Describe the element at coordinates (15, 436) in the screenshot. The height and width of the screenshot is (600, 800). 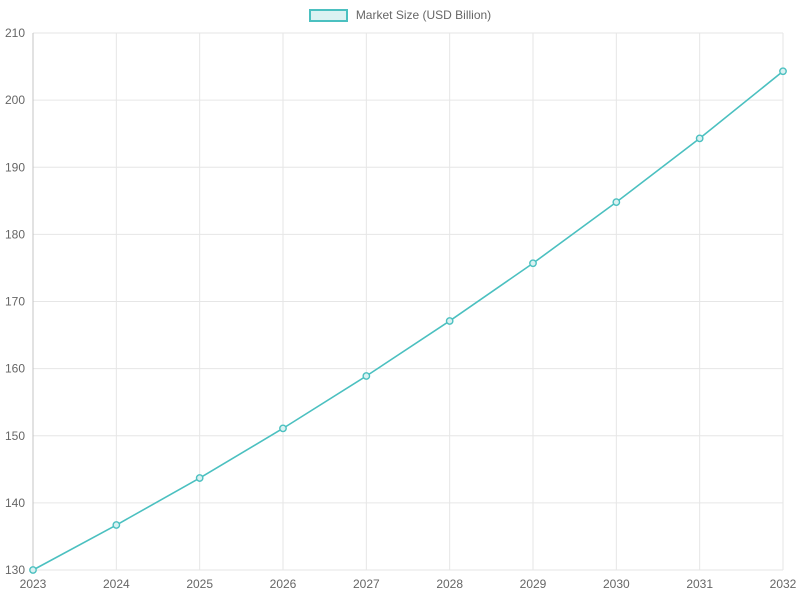
I see `y-axis-tick-label: 150` at that location.